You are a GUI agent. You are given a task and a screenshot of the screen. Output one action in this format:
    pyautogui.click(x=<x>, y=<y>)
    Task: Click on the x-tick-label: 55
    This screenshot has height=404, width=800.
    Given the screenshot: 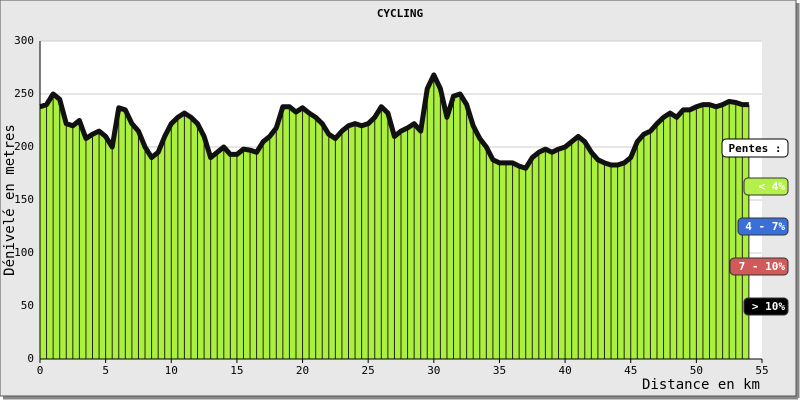 What is the action you would take?
    pyautogui.click(x=761, y=370)
    